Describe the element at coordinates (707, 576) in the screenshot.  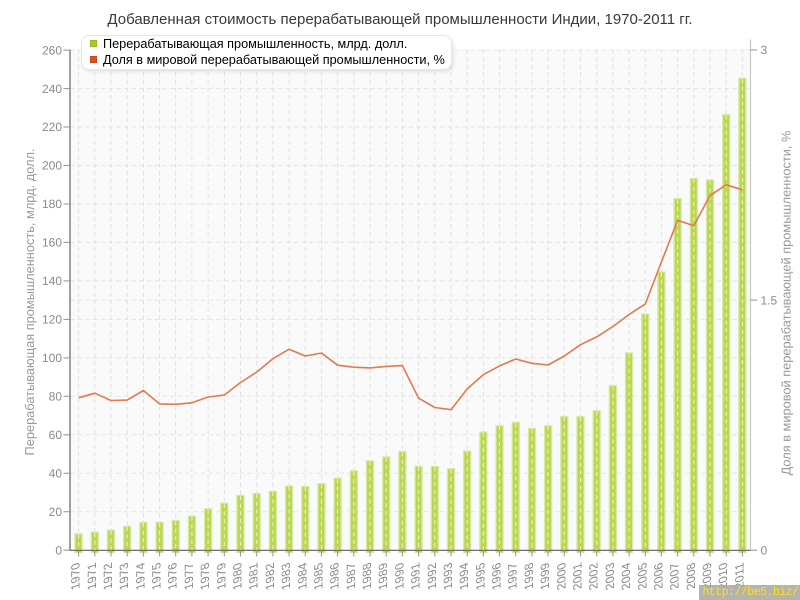
I see `svg-text: 2009` at that location.